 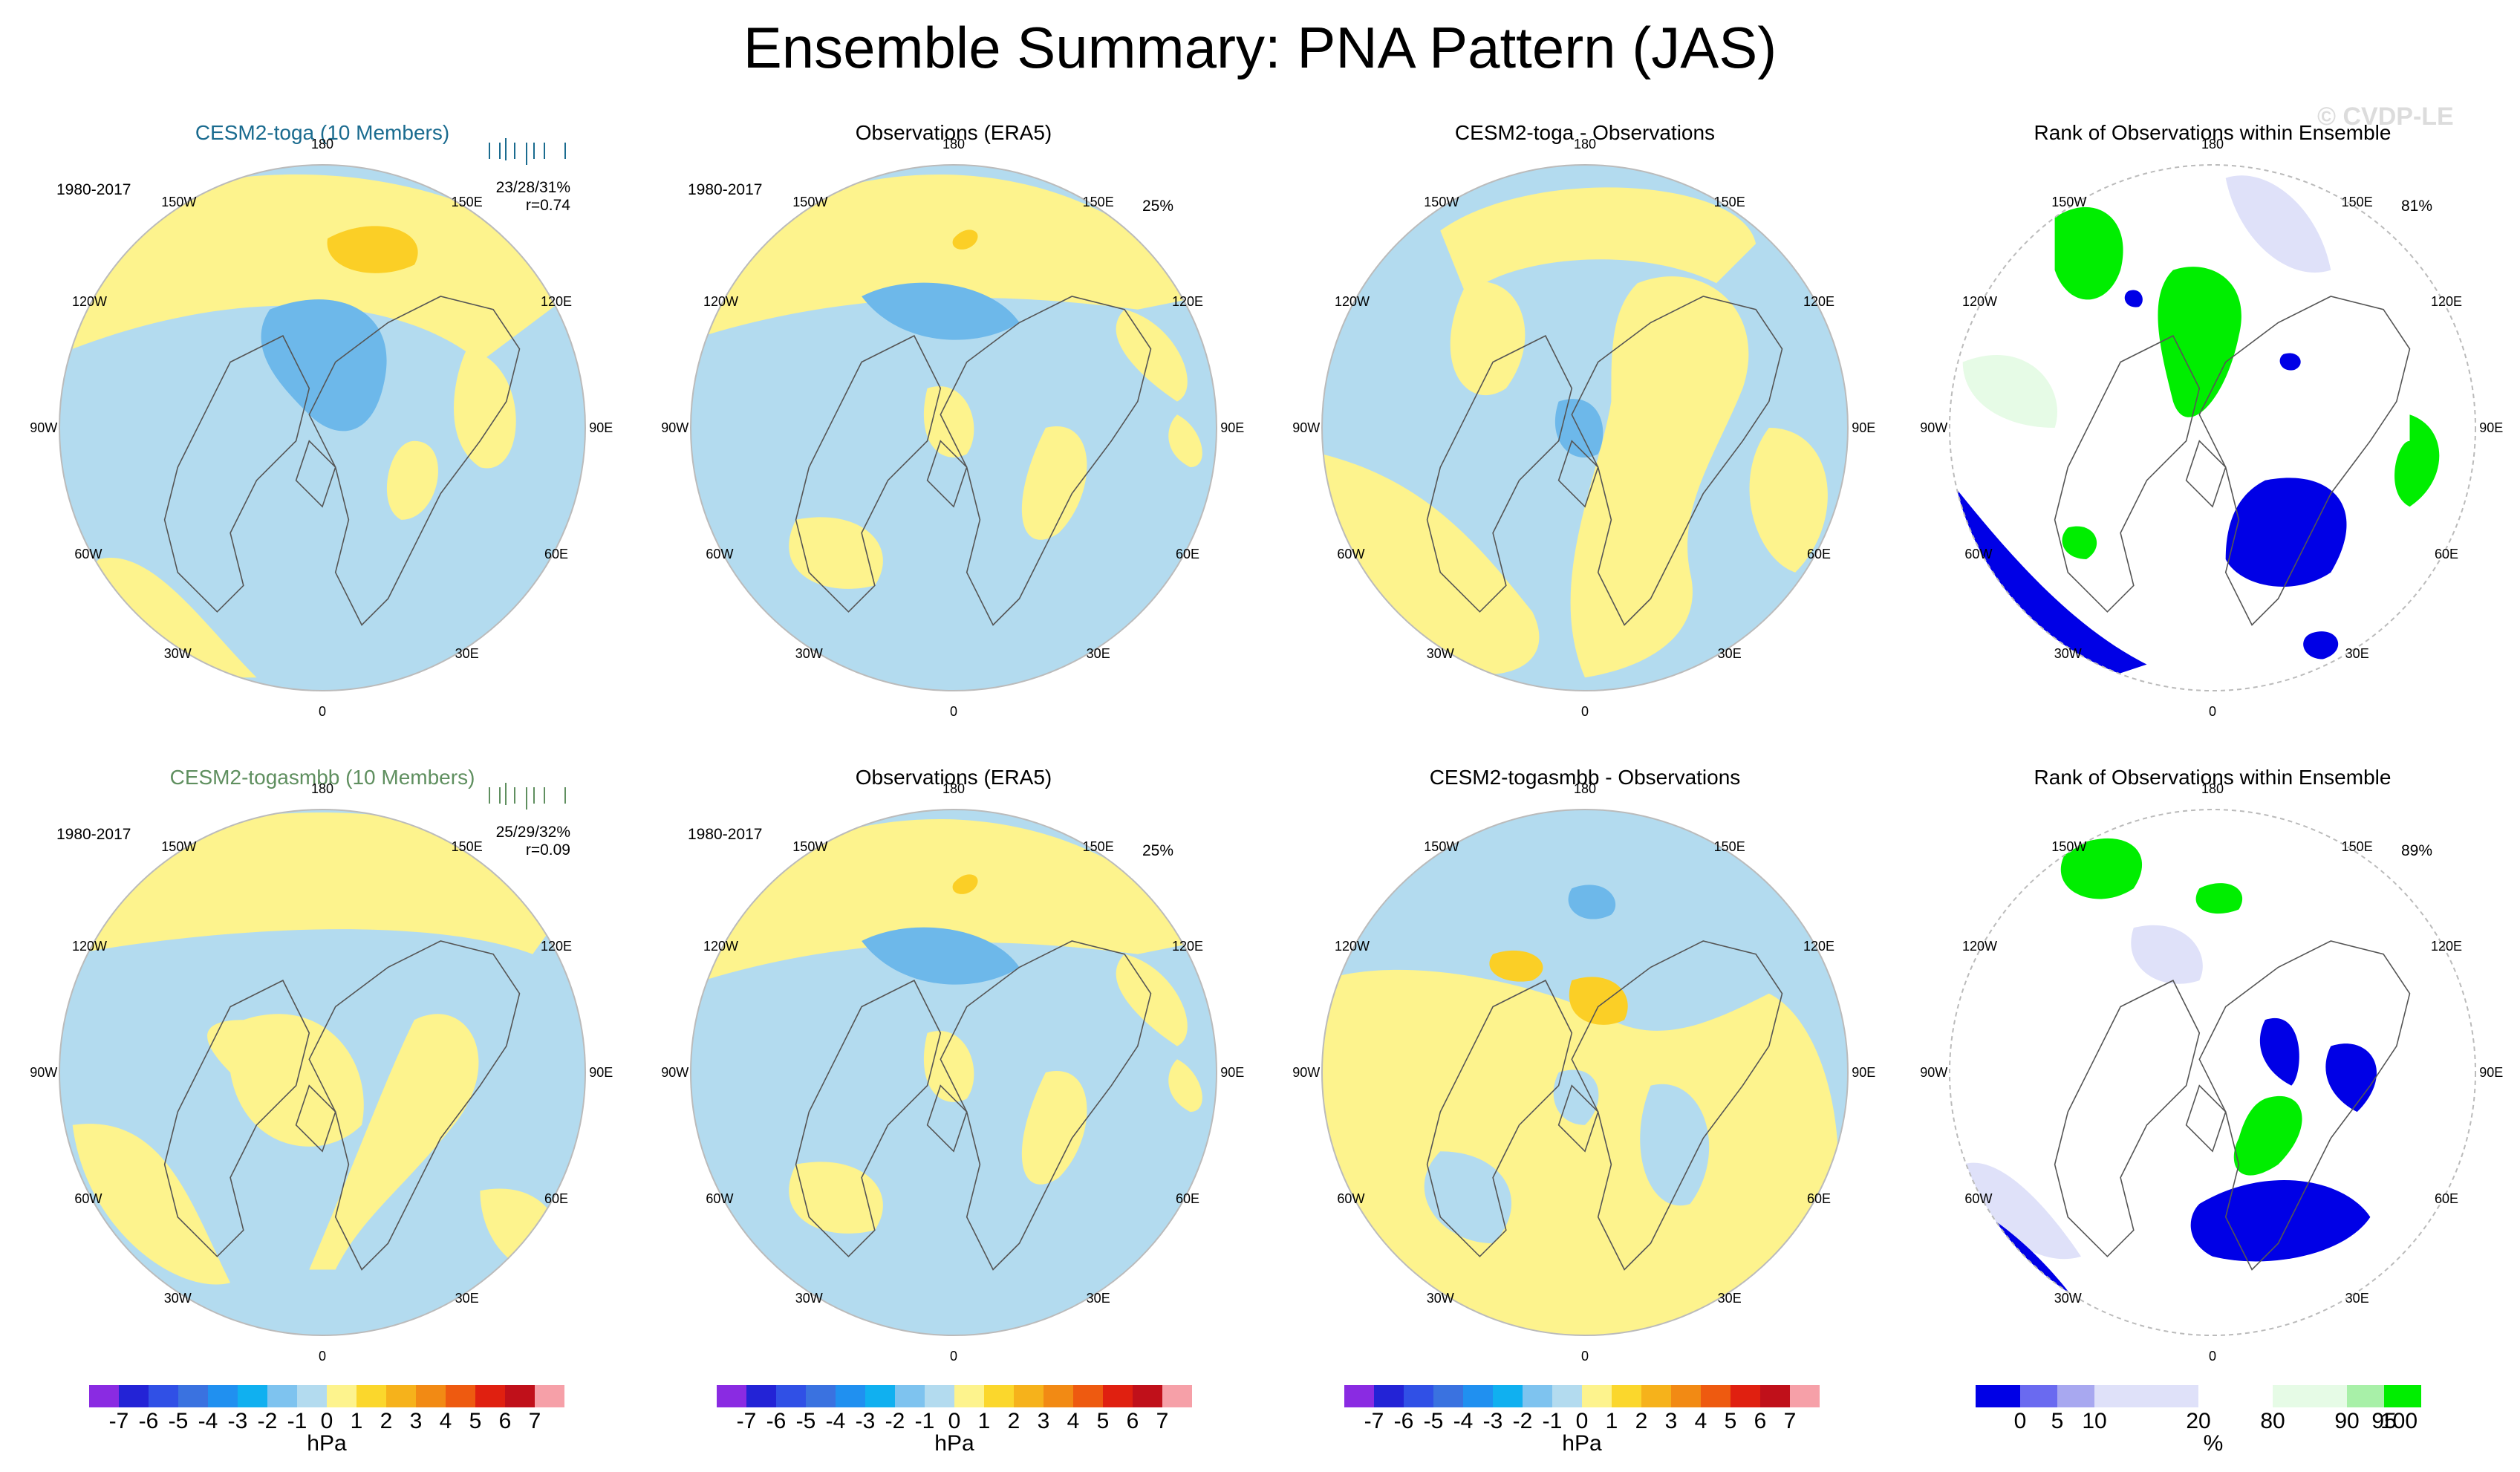 What do you see at coordinates (2417, 851) in the screenshot?
I see `rank-pct: 89%` at bounding box center [2417, 851].